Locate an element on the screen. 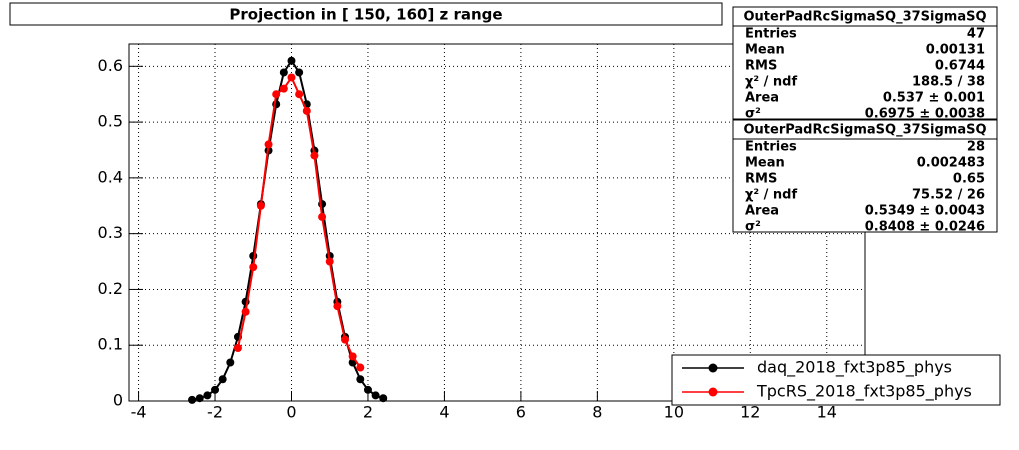  y-tick-label: 0.3 is located at coordinates (110, 232).